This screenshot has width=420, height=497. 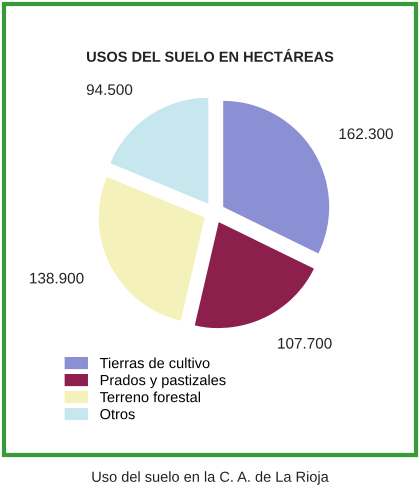 I want to click on data-label: 94.500, so click(x=109, y=90).